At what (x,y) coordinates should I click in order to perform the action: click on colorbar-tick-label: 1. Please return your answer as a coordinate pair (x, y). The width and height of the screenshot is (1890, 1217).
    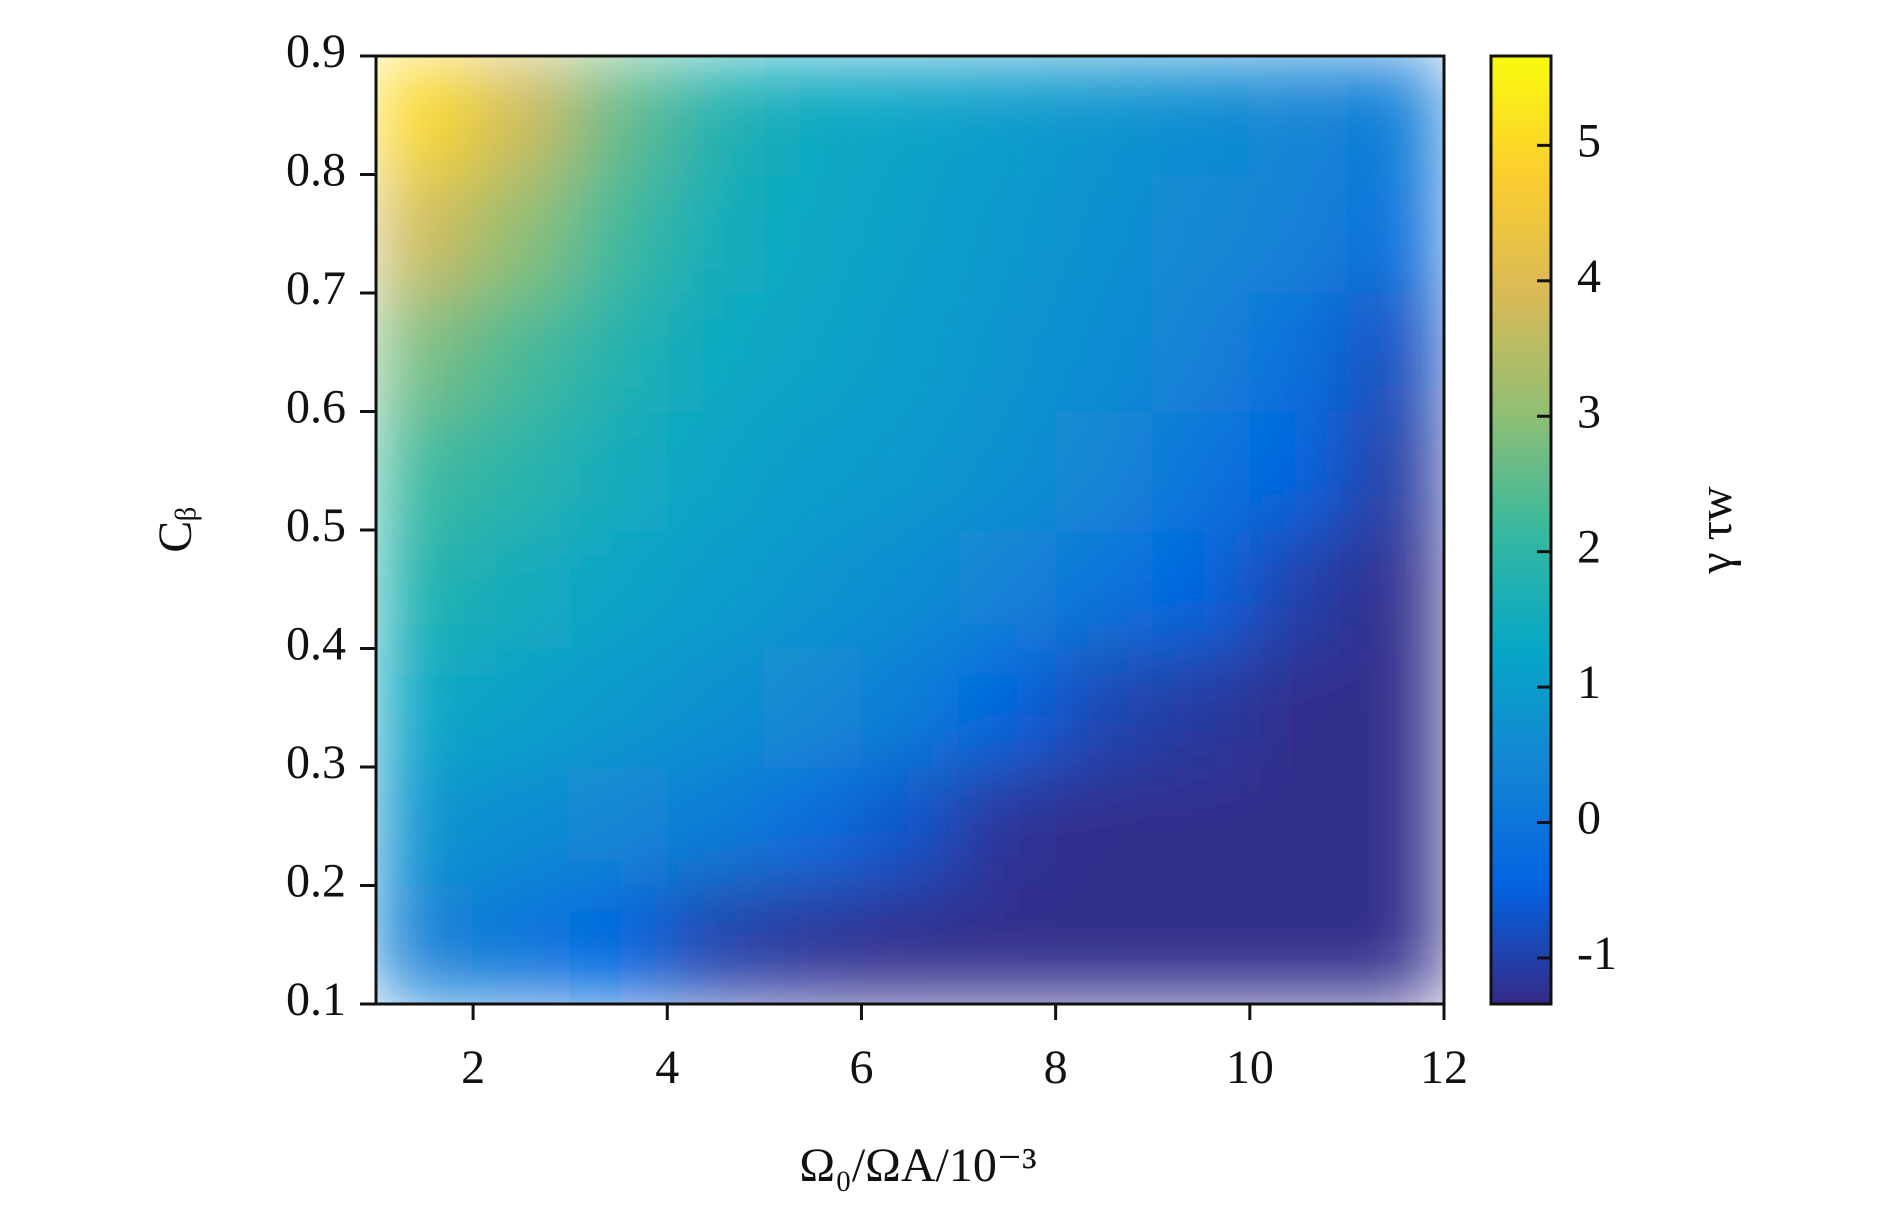
    Looking at the image, I should click on (1589, 682).